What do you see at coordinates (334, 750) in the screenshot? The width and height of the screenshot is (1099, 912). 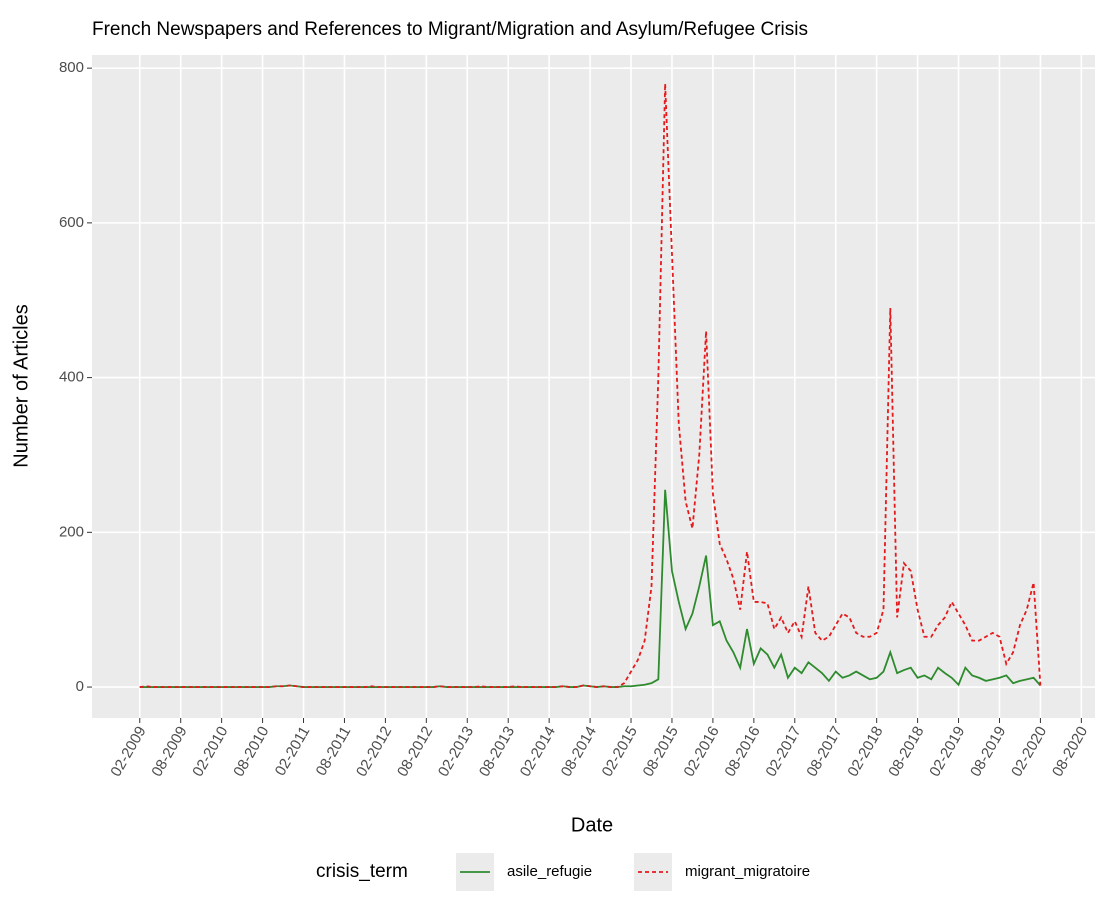 I see `x-tick-label: 08-2011` at bounding box center [334, 750].